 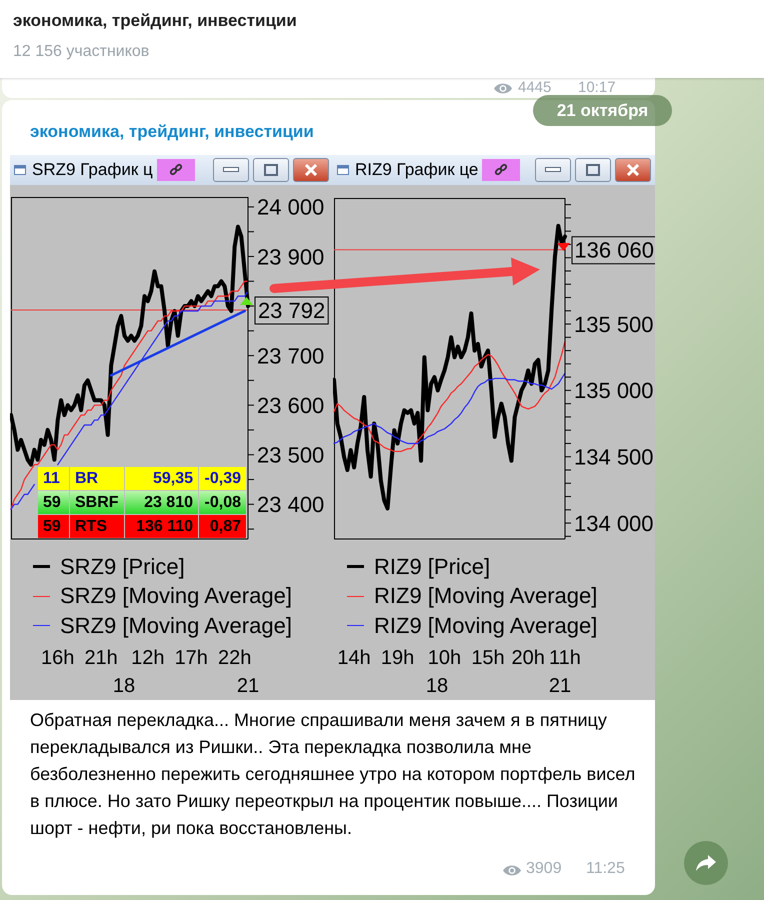 What do you see at coordinates (97, 478) in the screenshot?
I see `annotation: BR` at bounding box center [97, 478].